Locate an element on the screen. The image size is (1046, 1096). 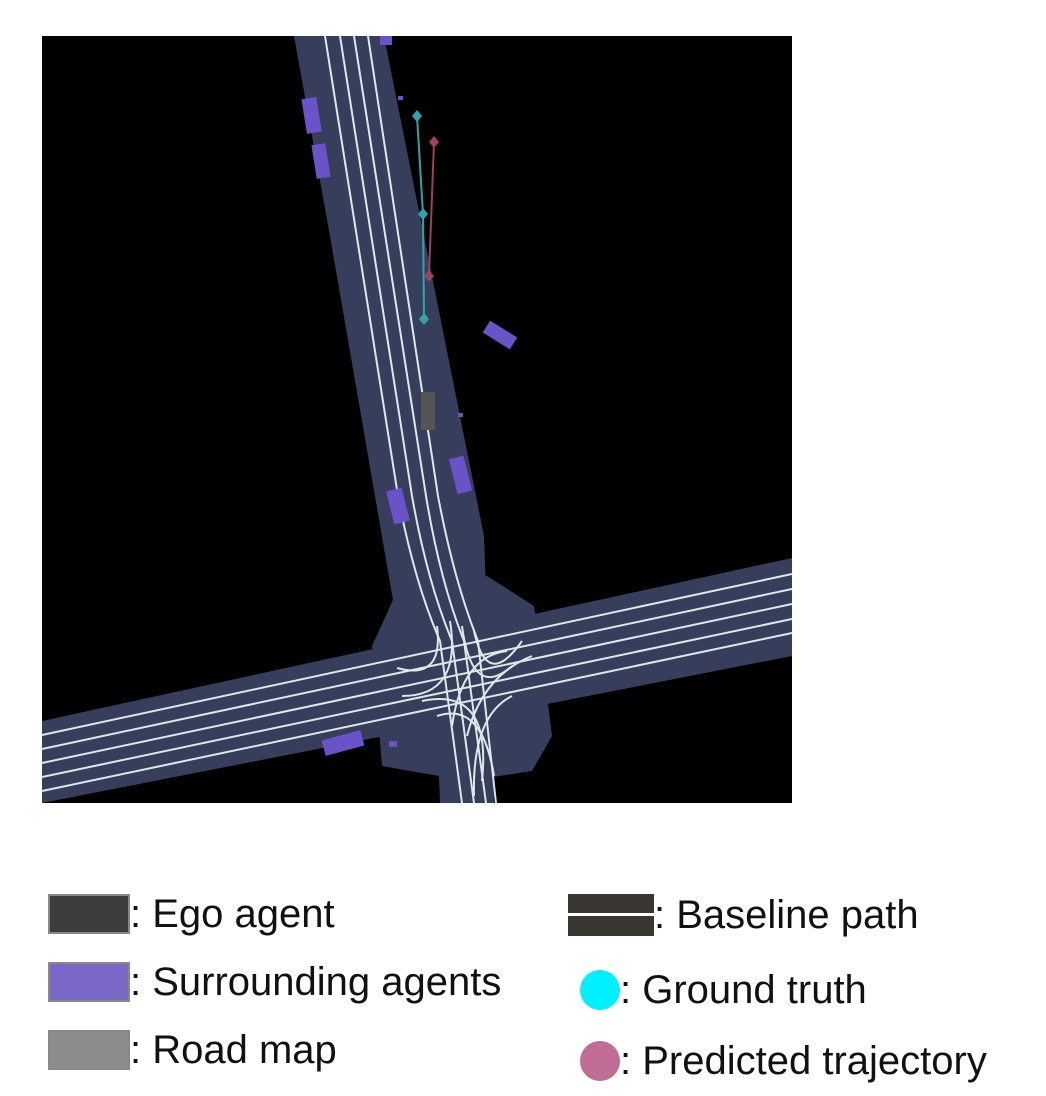
predicted-trajectory is located at coordinates (431, 209).